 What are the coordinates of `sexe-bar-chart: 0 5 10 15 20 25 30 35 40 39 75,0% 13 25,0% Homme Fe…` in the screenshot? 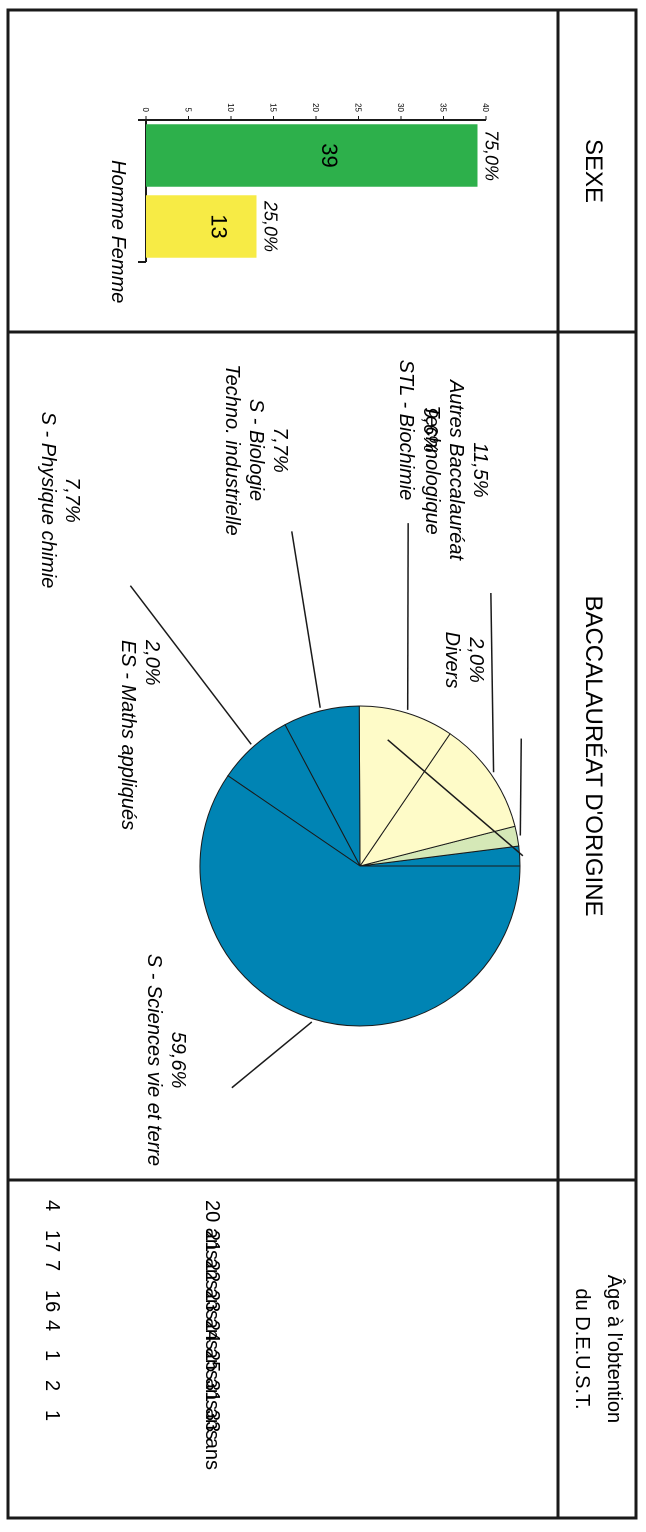 It's located at (304, 203).